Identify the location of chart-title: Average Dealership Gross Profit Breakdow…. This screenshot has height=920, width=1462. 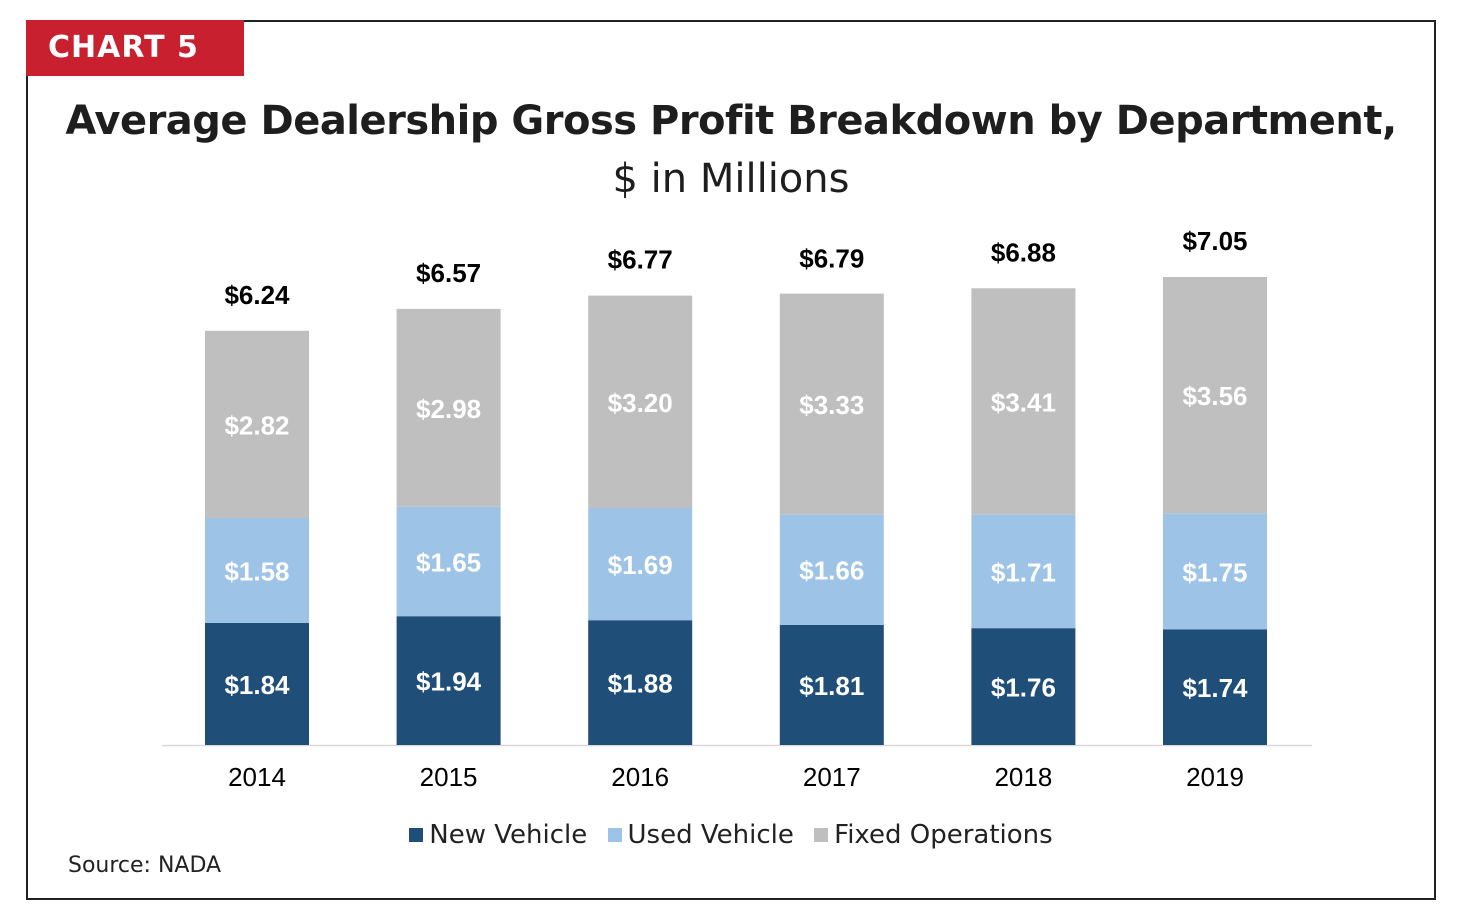
(731, 121).